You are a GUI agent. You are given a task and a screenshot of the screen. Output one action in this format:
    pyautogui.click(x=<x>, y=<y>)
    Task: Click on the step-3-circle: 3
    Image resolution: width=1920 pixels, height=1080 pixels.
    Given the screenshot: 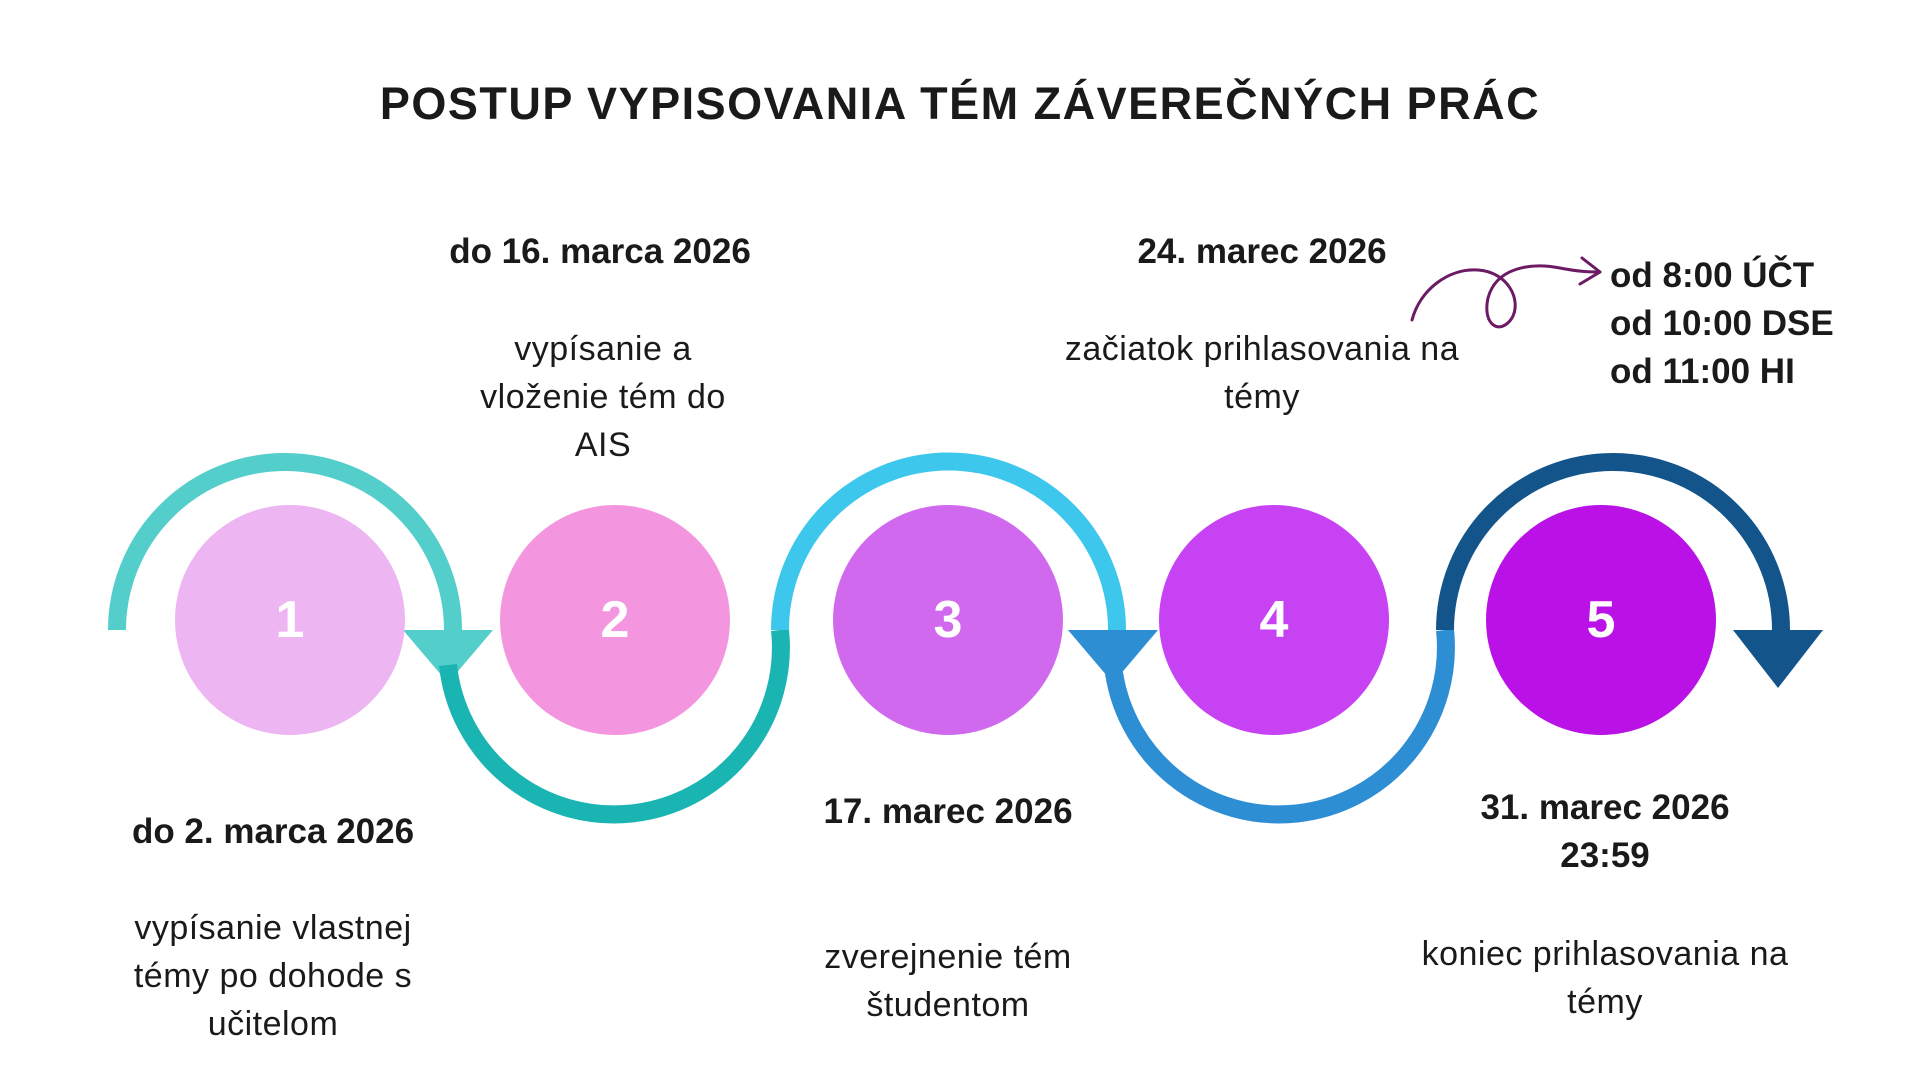 What is the action you would take?
    pyautogui.click(x=948, y=620)
    